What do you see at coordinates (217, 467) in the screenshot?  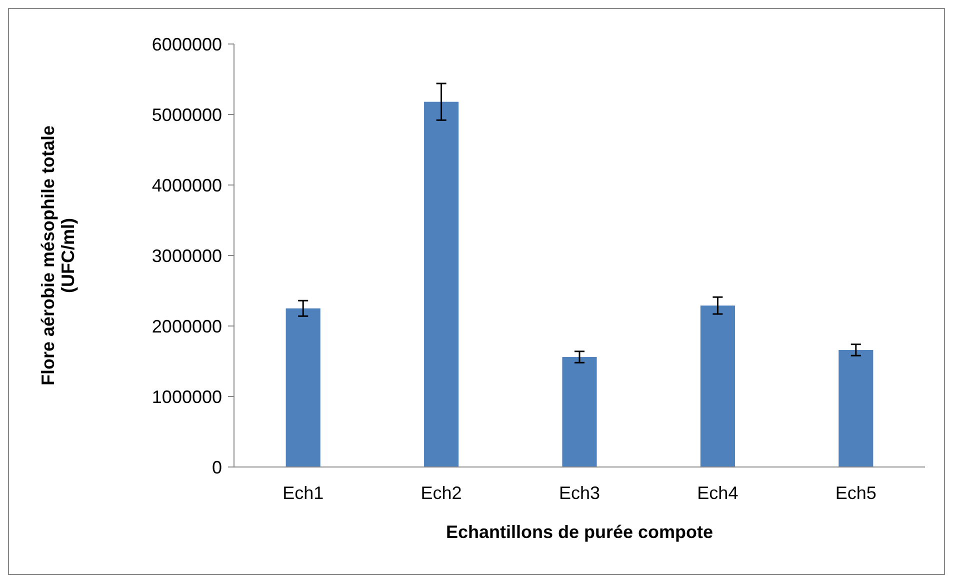 I see `y-tick-label: 0` at bounding box center [217, 467].